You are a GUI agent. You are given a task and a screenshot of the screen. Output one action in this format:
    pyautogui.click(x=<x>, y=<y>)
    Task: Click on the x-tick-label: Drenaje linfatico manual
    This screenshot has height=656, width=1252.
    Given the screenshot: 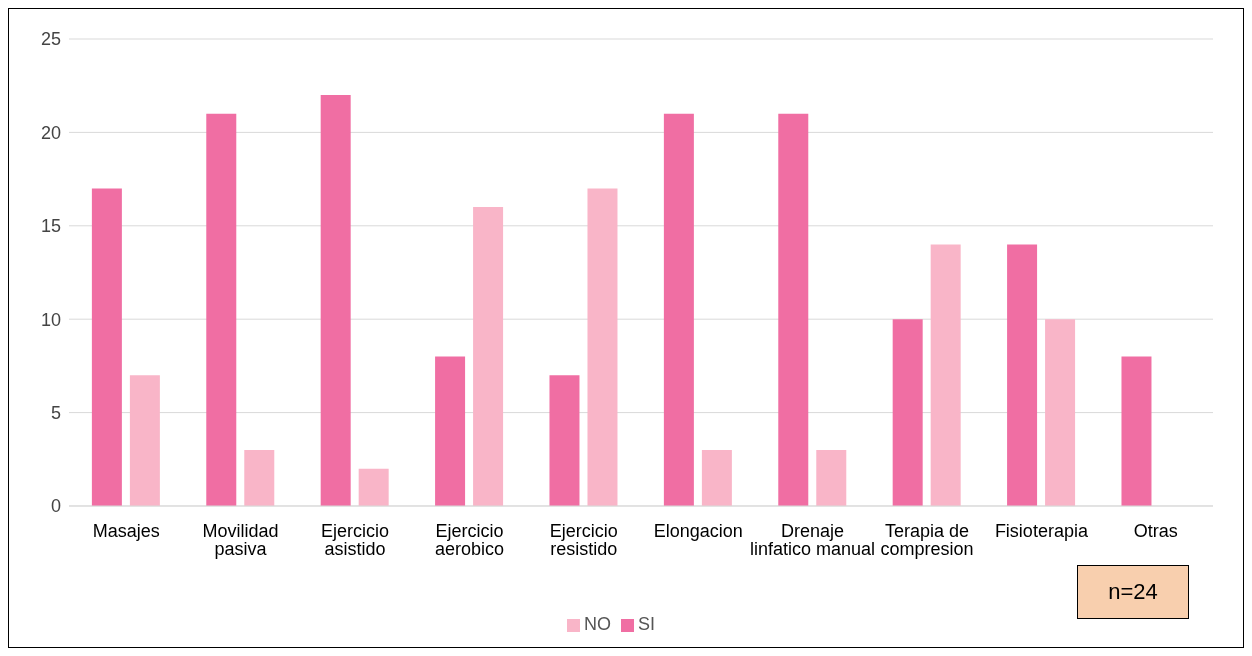 What is the action you would take?
    pyautogui.click(x=813, y=539)
    